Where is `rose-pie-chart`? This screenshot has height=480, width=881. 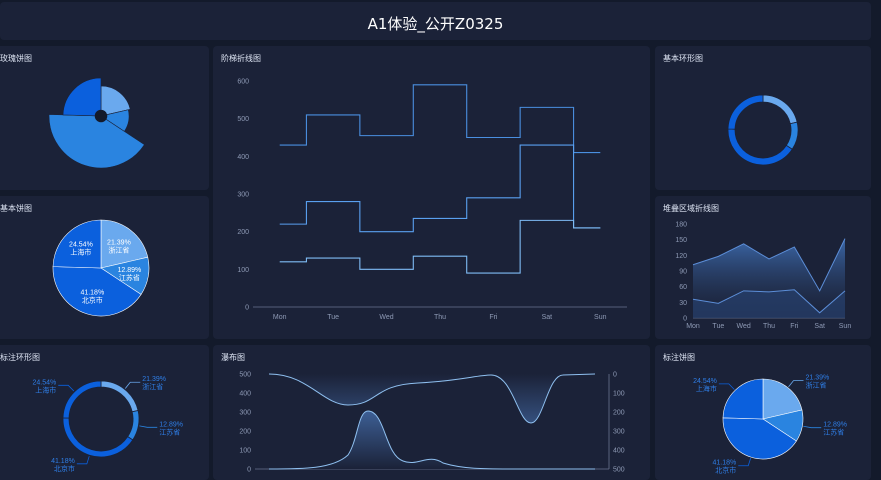
rose-pie-chart is located at coordinates (96, 123).